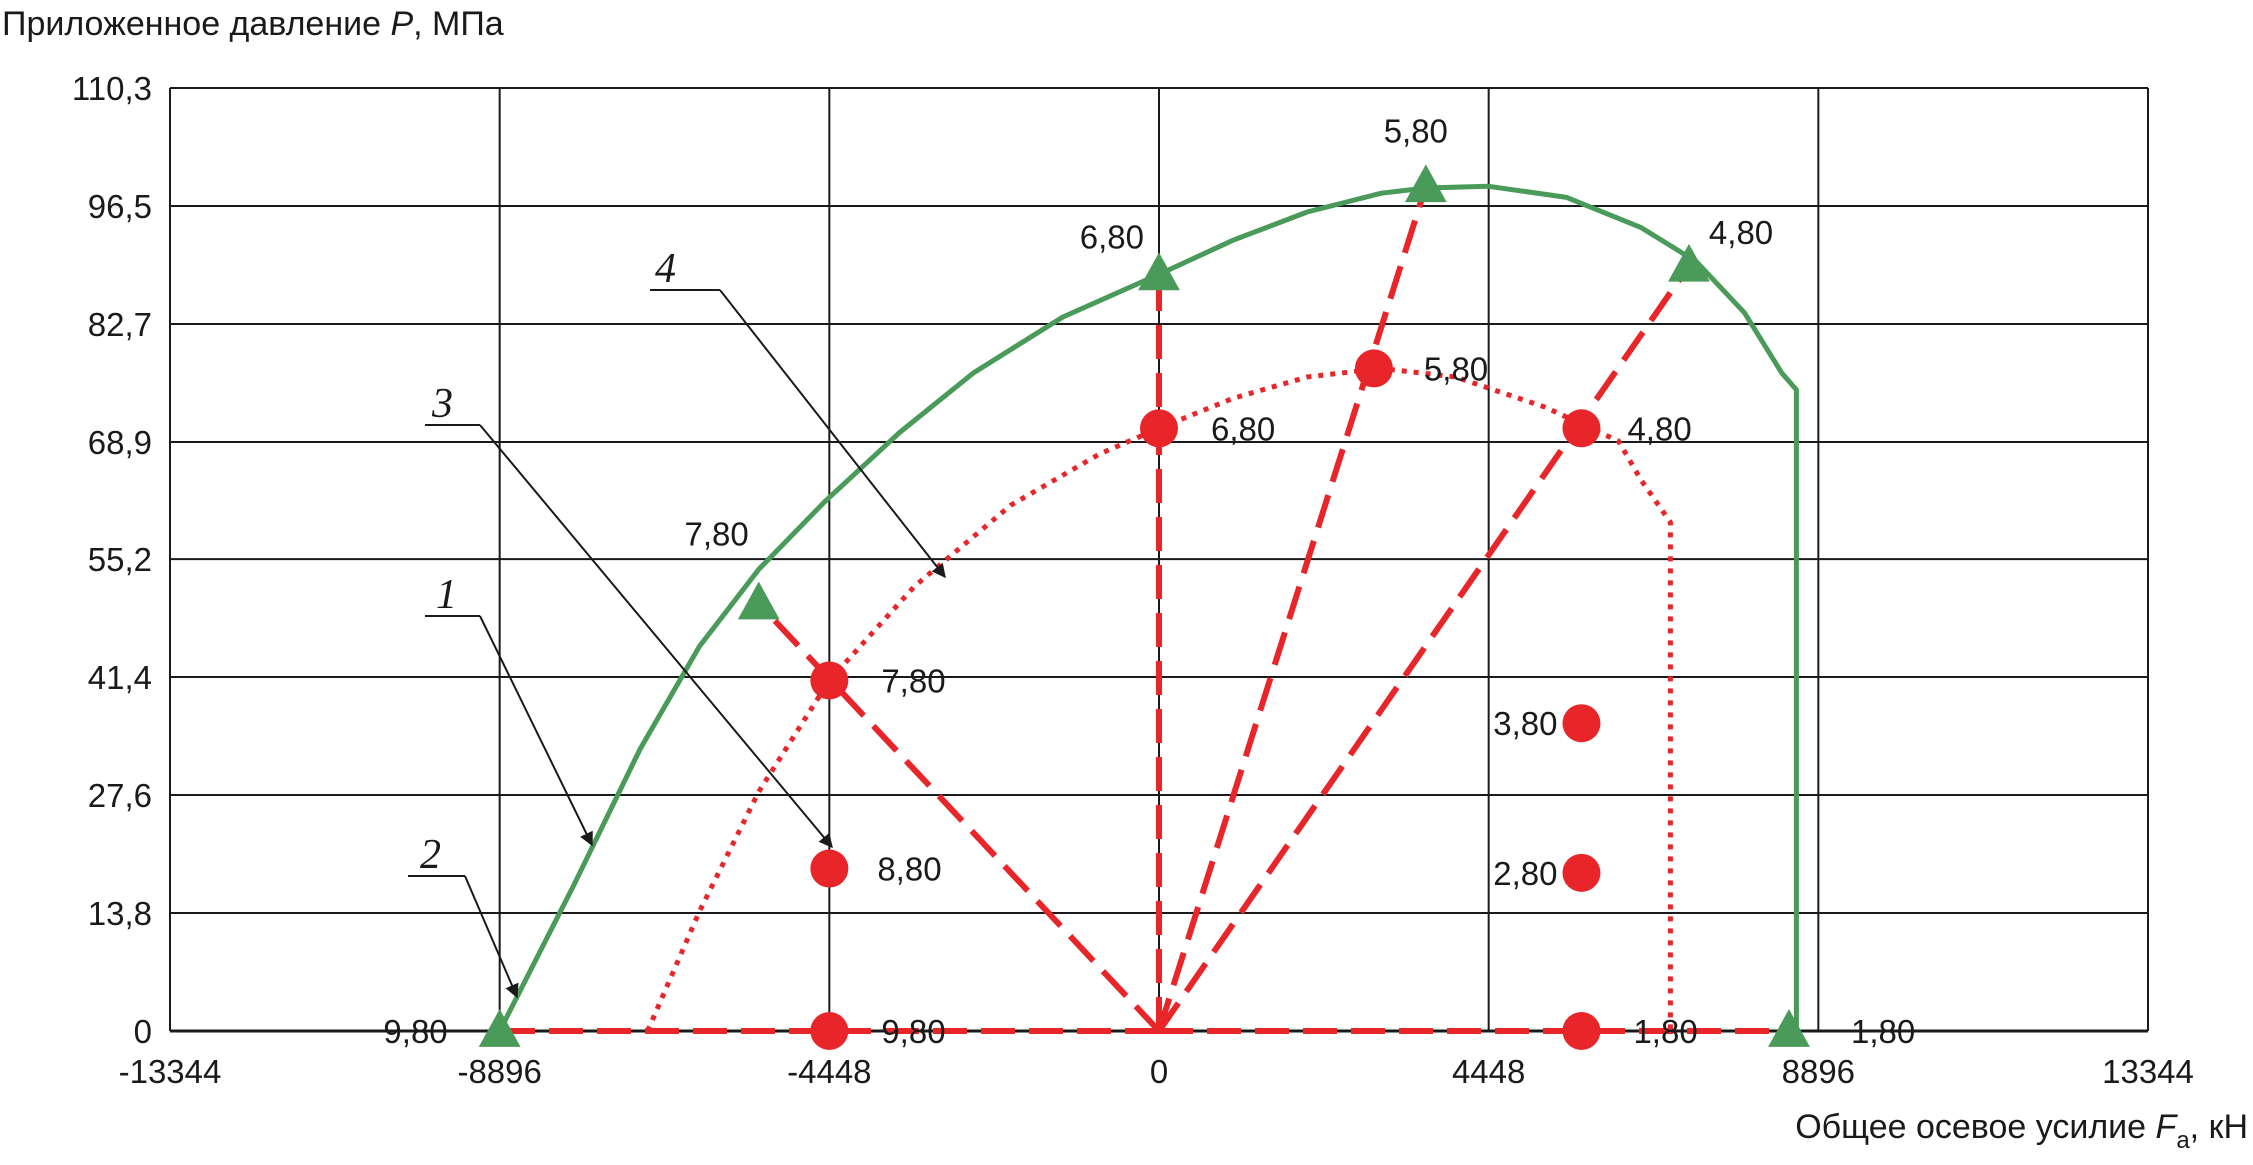  Describe the element at coordinates (120, 442) in the screenshot. I see `y-tick-label: 68,9` at that location.